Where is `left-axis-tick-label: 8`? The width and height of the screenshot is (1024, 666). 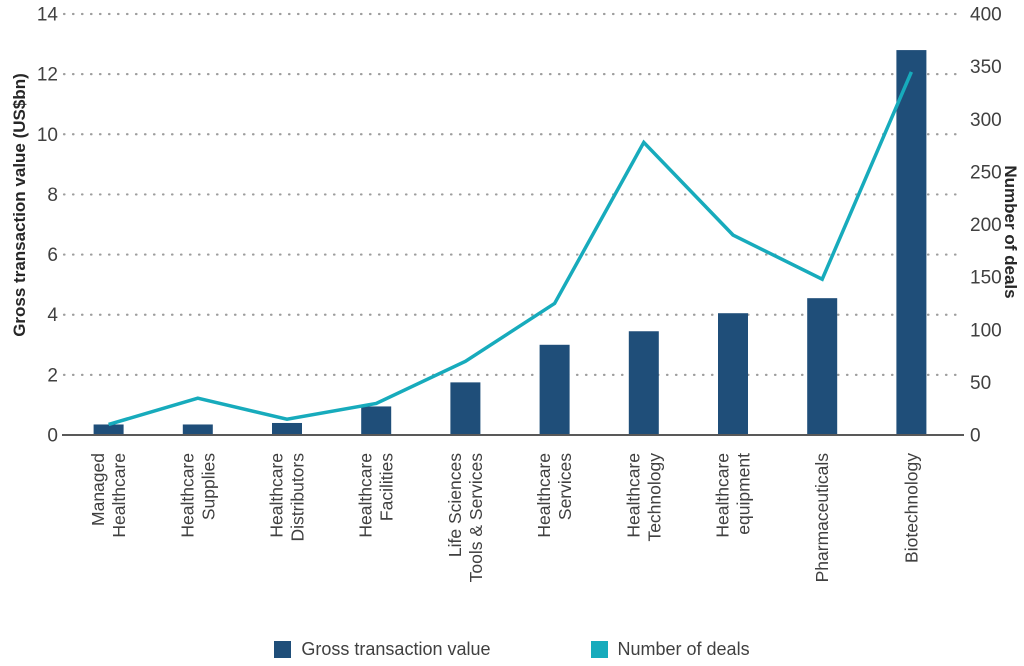 left-axis-tick-label: 8 is located at coordinates (52, 195).